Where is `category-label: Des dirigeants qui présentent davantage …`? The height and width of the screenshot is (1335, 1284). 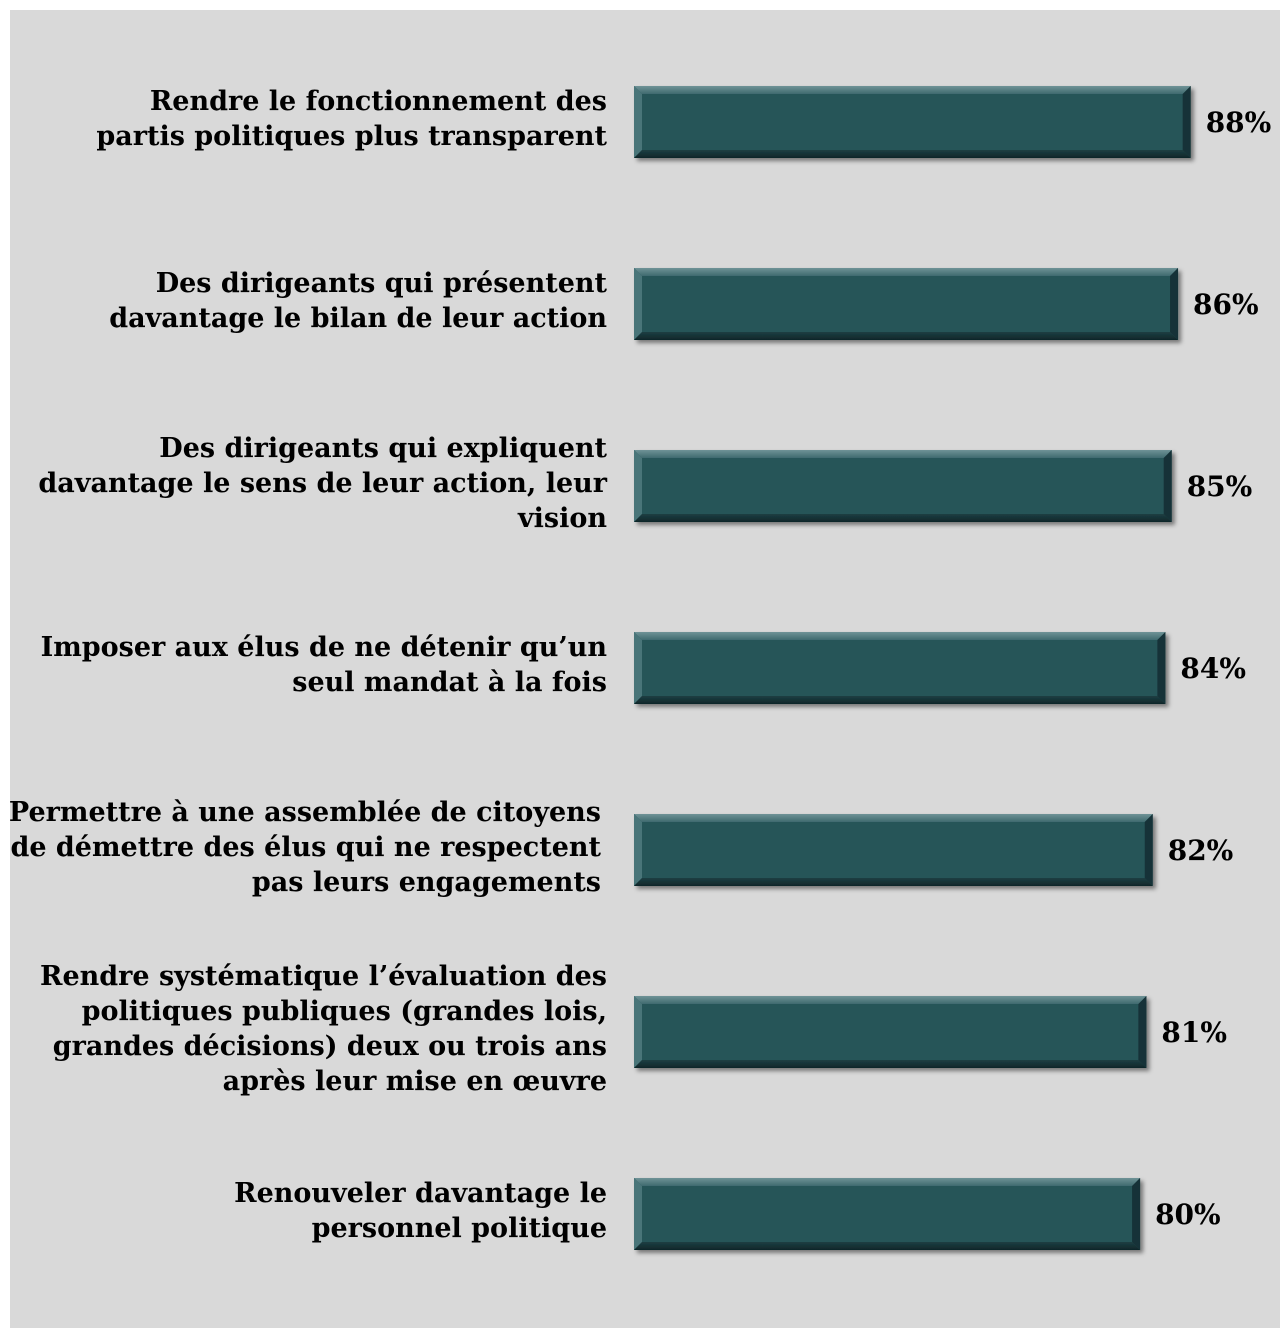 category-label: Des dirigeants qui présentent davantage … is located at coordinates (358, 301).